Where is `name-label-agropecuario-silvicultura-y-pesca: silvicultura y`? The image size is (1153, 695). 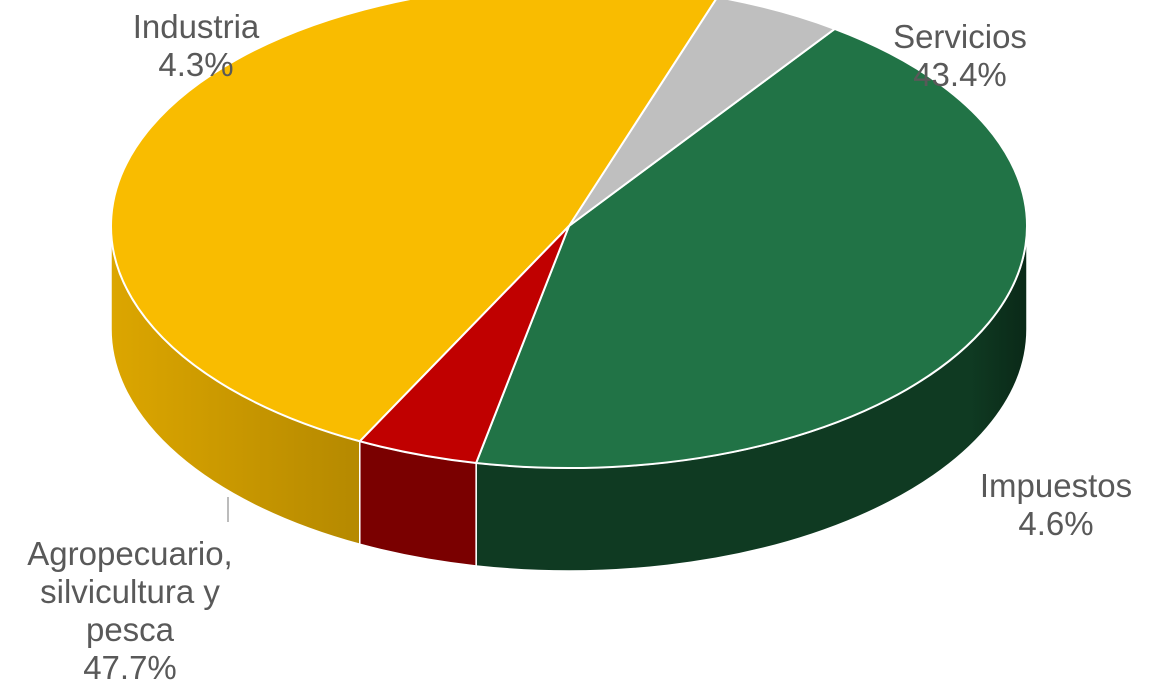 name-label-agropecuario-silvicultura-y-pesca: silvicultura y is located at coordinates (130, 591).